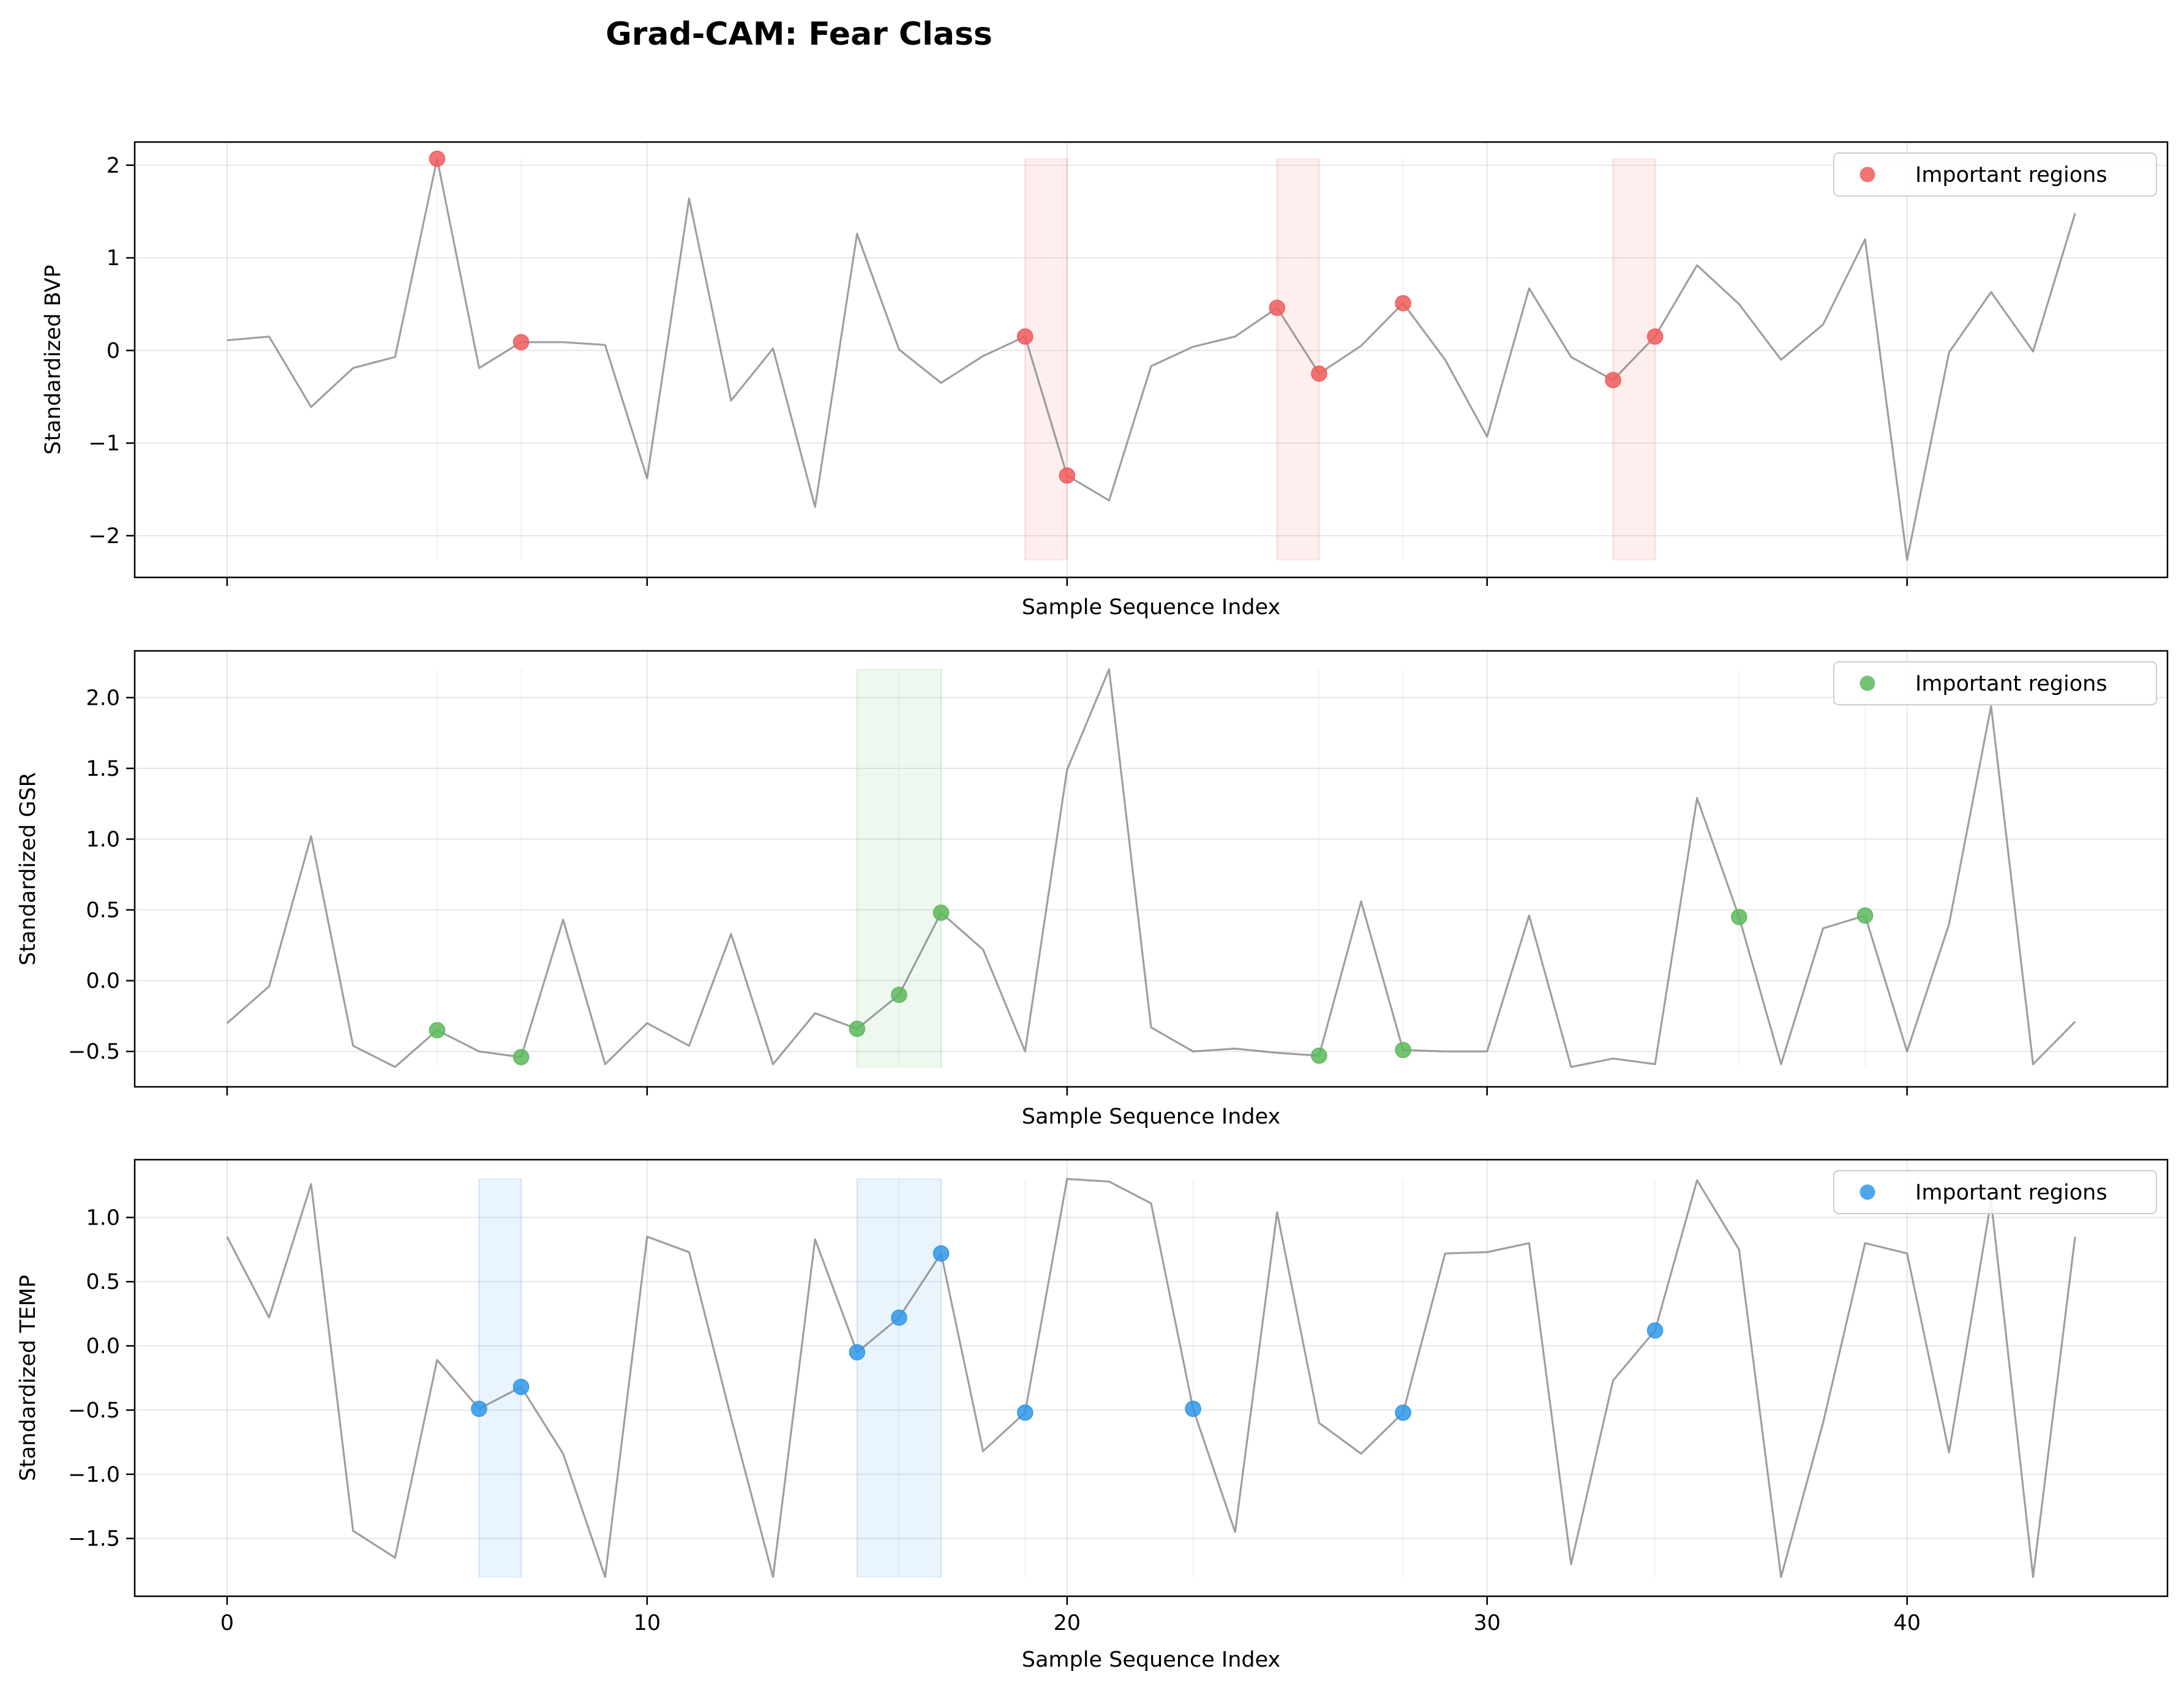 This screenshot has height=1693, width=2184. I want to click on y-tick-label: −1.0, so click(94, 1475).